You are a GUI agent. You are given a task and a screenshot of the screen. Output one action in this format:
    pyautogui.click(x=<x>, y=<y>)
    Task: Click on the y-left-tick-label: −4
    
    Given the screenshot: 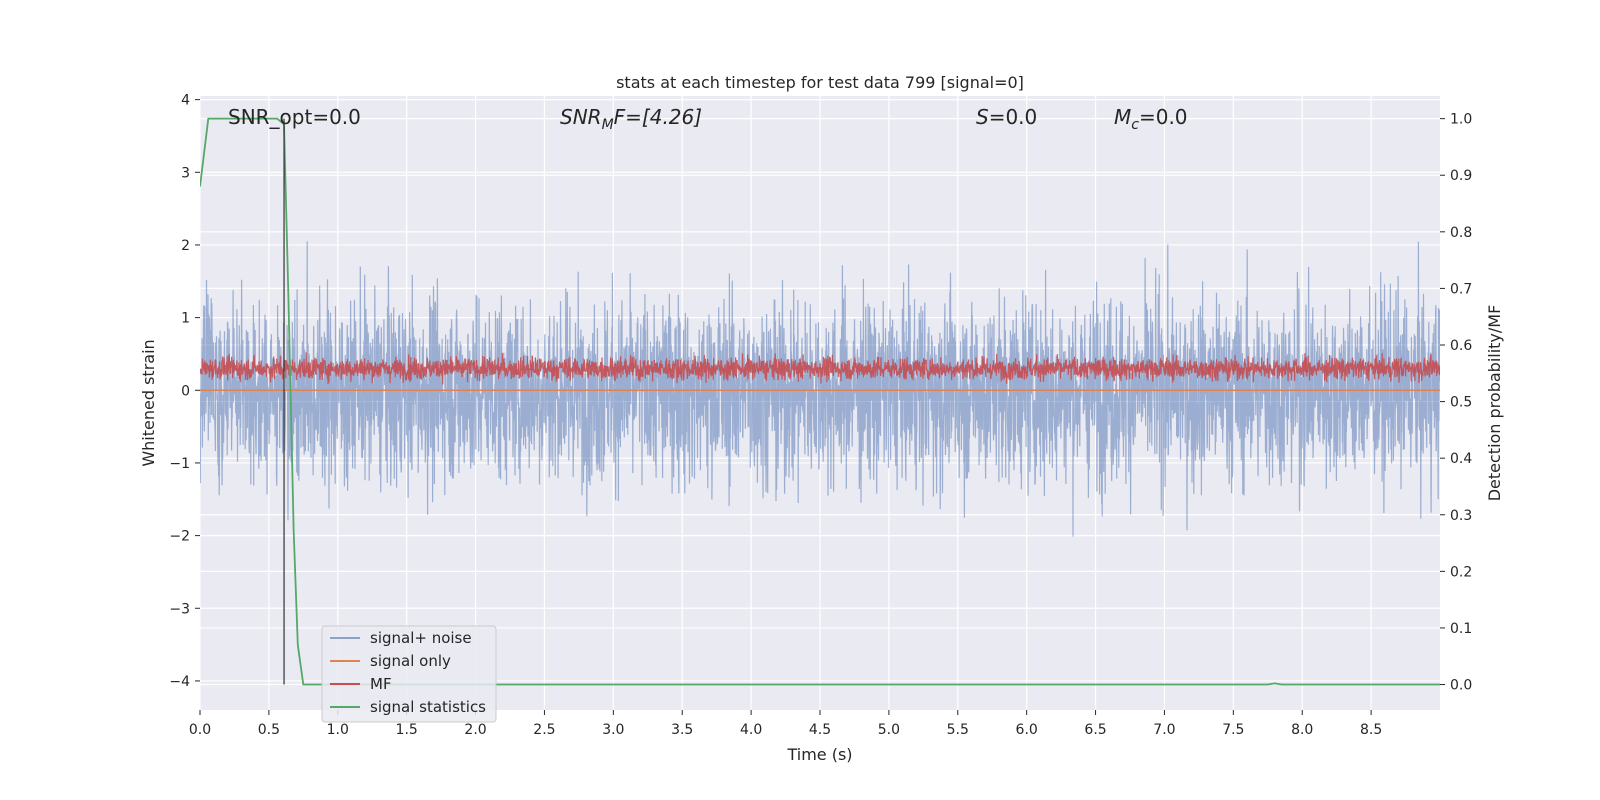 What is the action you would take?
    pyautogui.click(x=179, y=682)
    